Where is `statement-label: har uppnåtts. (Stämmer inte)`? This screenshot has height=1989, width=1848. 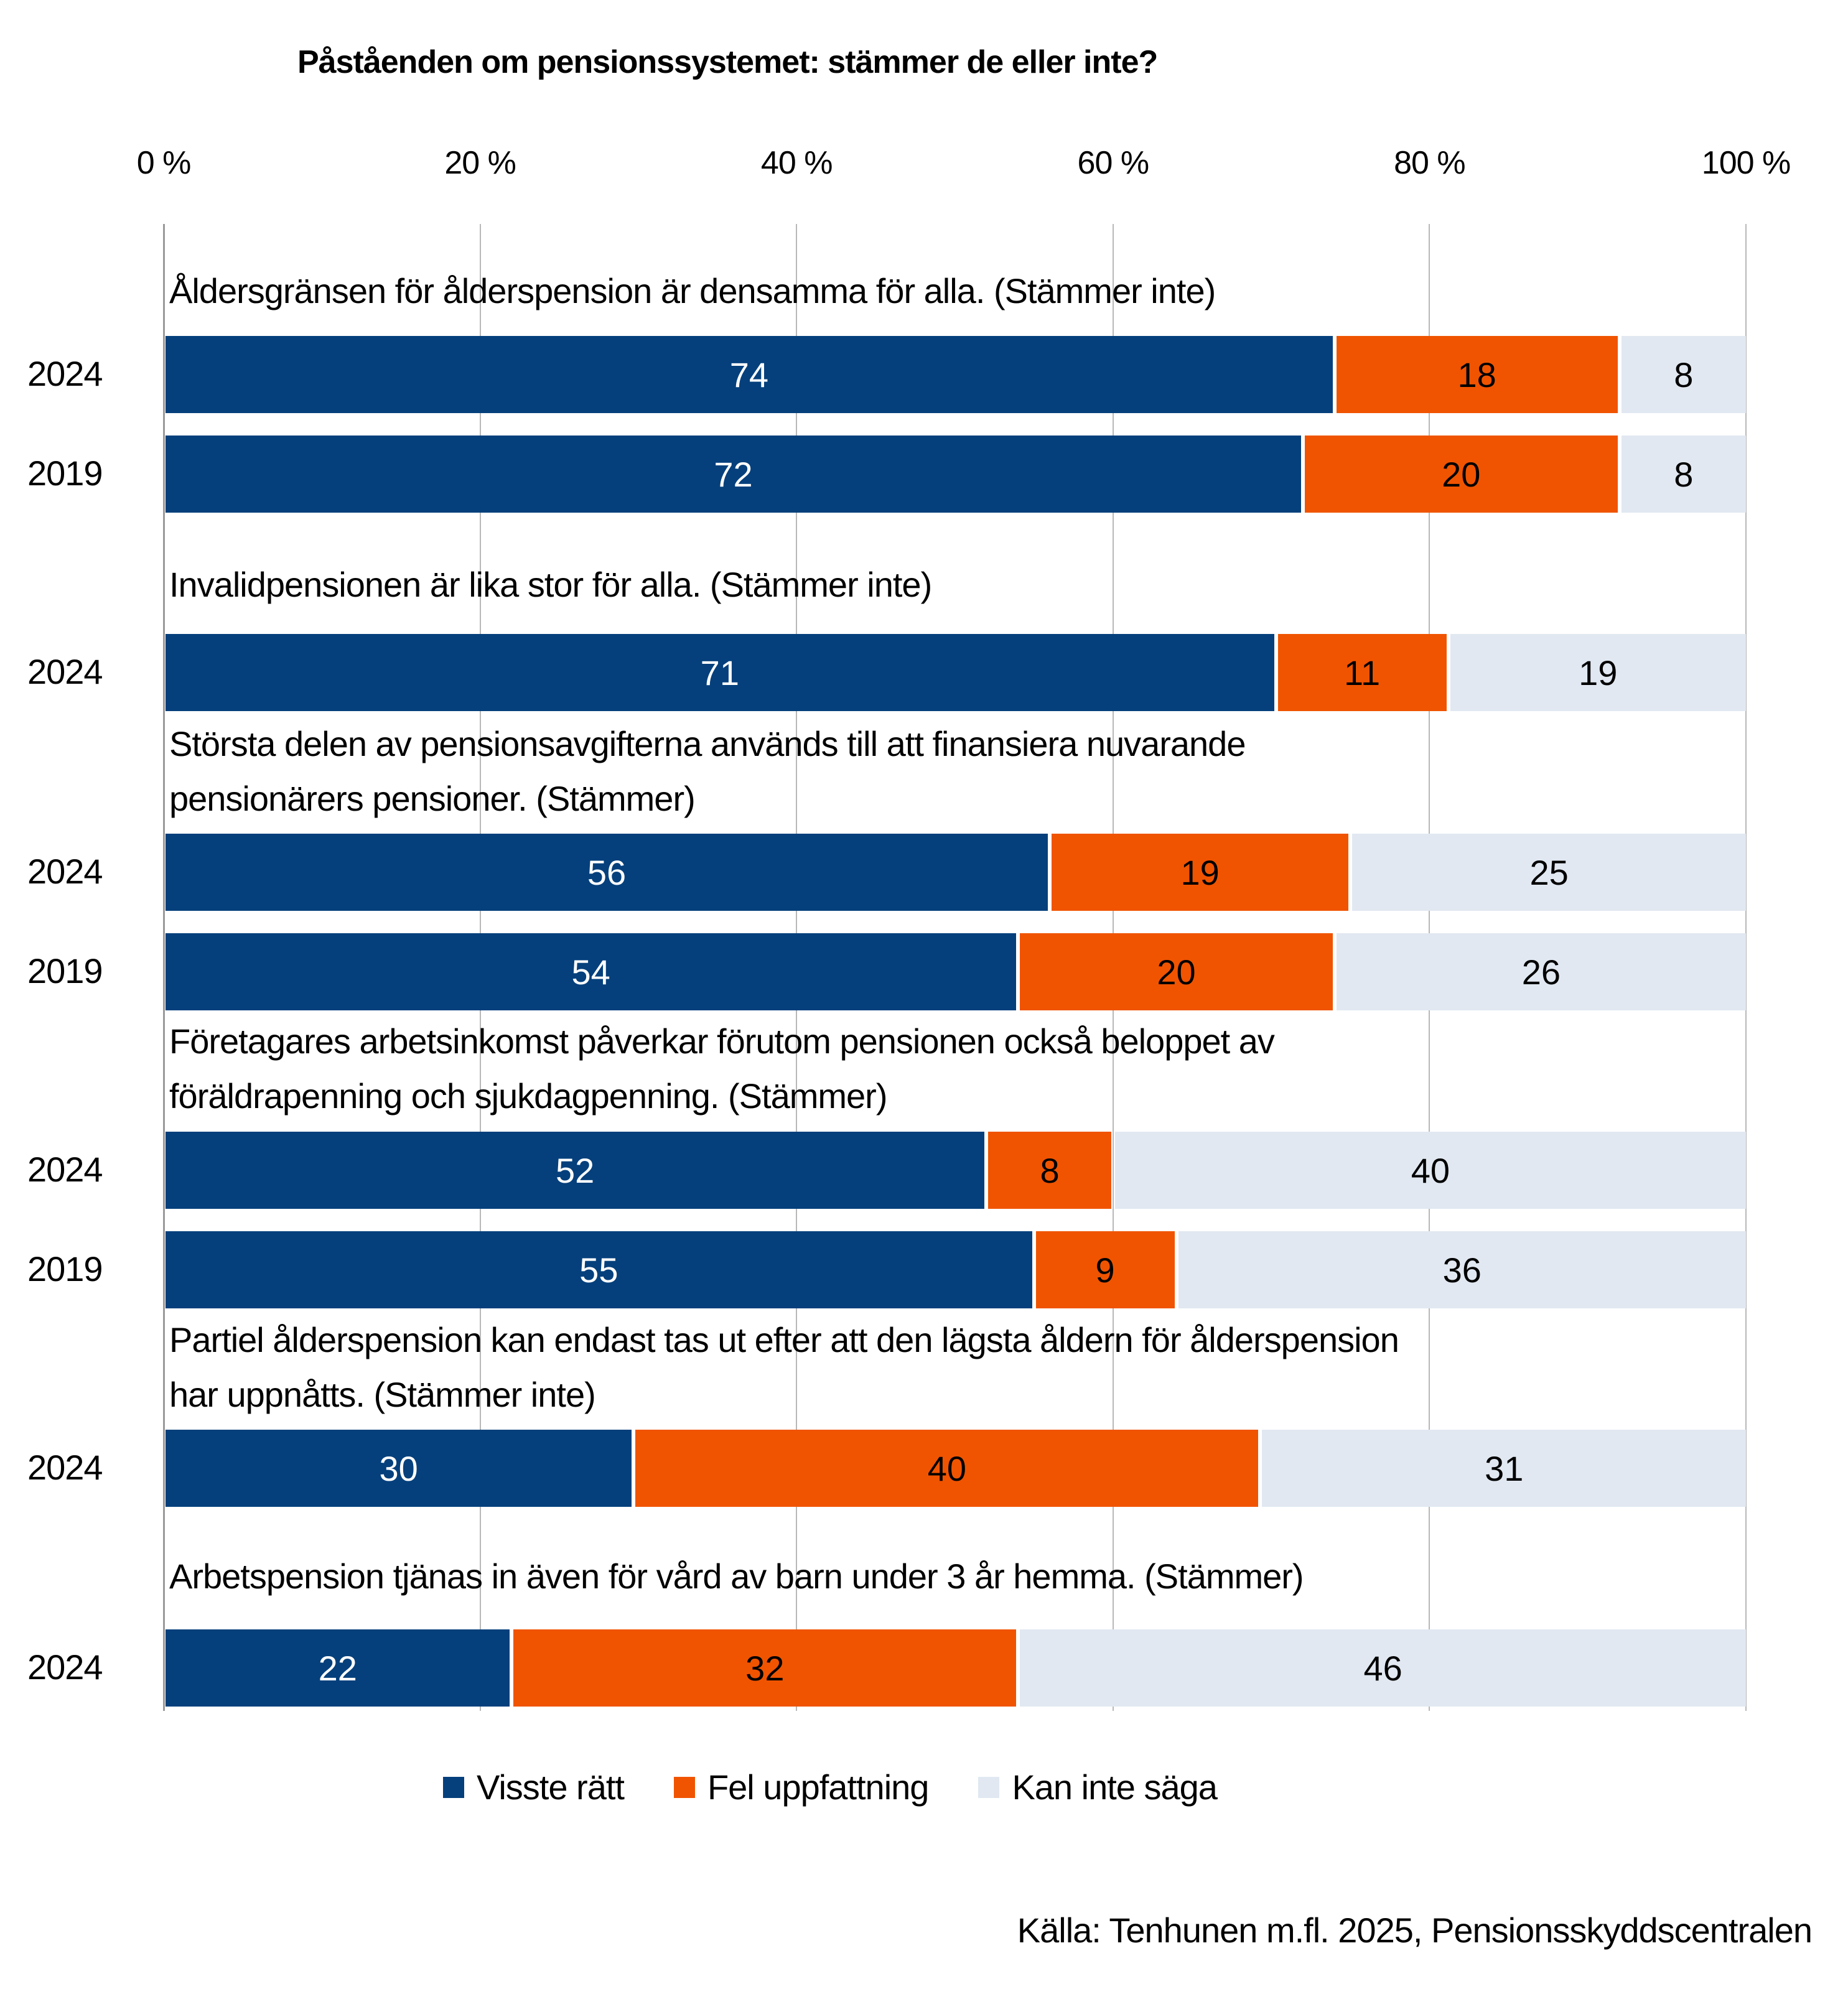 statement-label: har uppnåtts. (Stämmer inte) is located at coordinates (382, 1394).